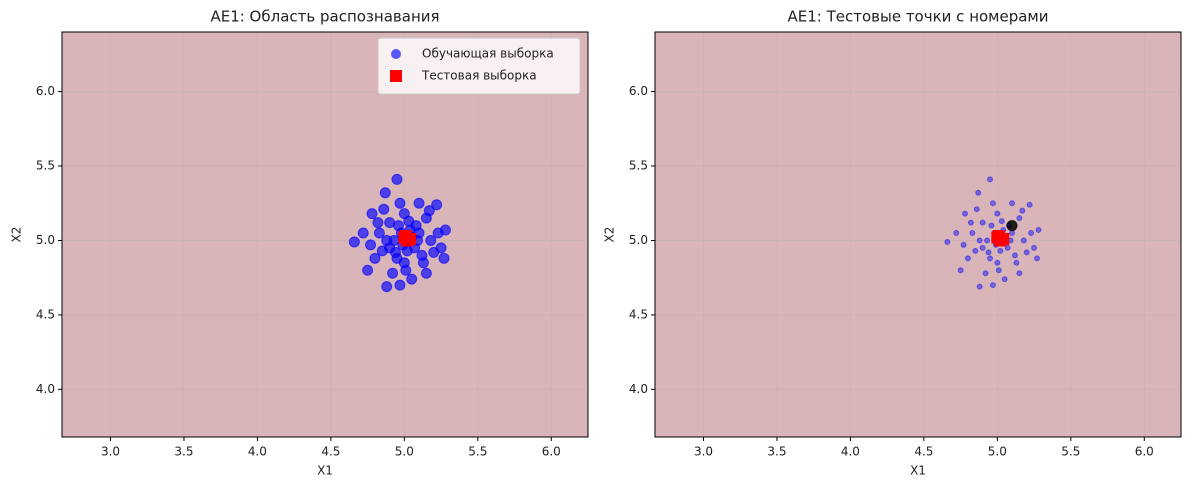 This screenshot has height=490, width=1189. I want to click on legend-label: Обучающая выборка, so click(488, 54).